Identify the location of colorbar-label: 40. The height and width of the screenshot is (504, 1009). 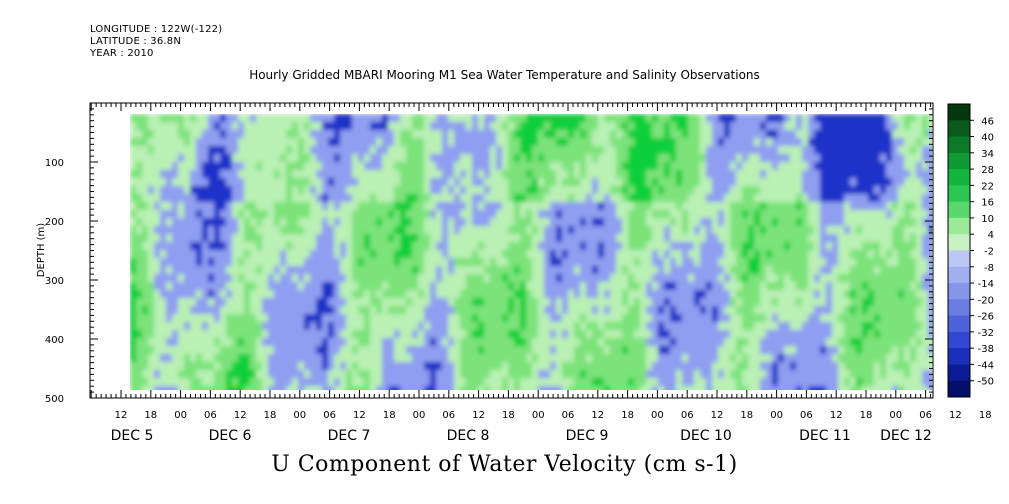
(987, 138).